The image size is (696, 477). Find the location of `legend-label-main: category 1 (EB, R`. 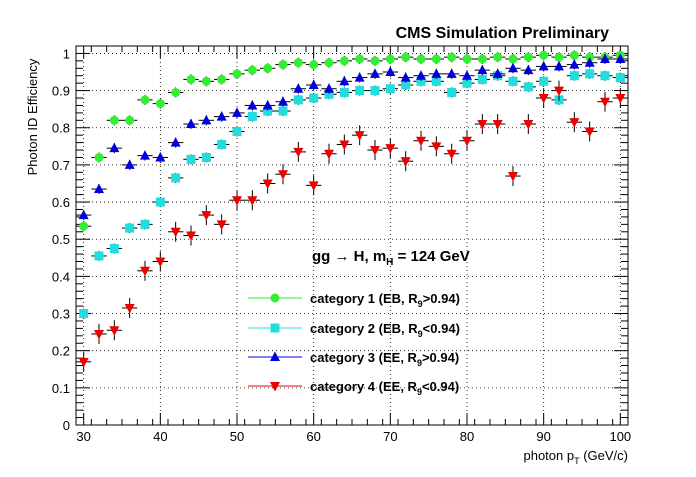

legend-label-main: category 1 (EB, R is located at coordinates (364, 298).